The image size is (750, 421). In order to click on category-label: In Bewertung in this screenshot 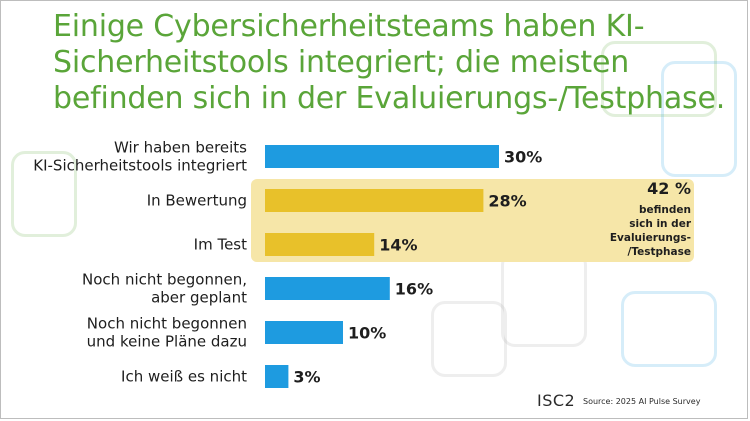, I will do `click(197, 201)`.